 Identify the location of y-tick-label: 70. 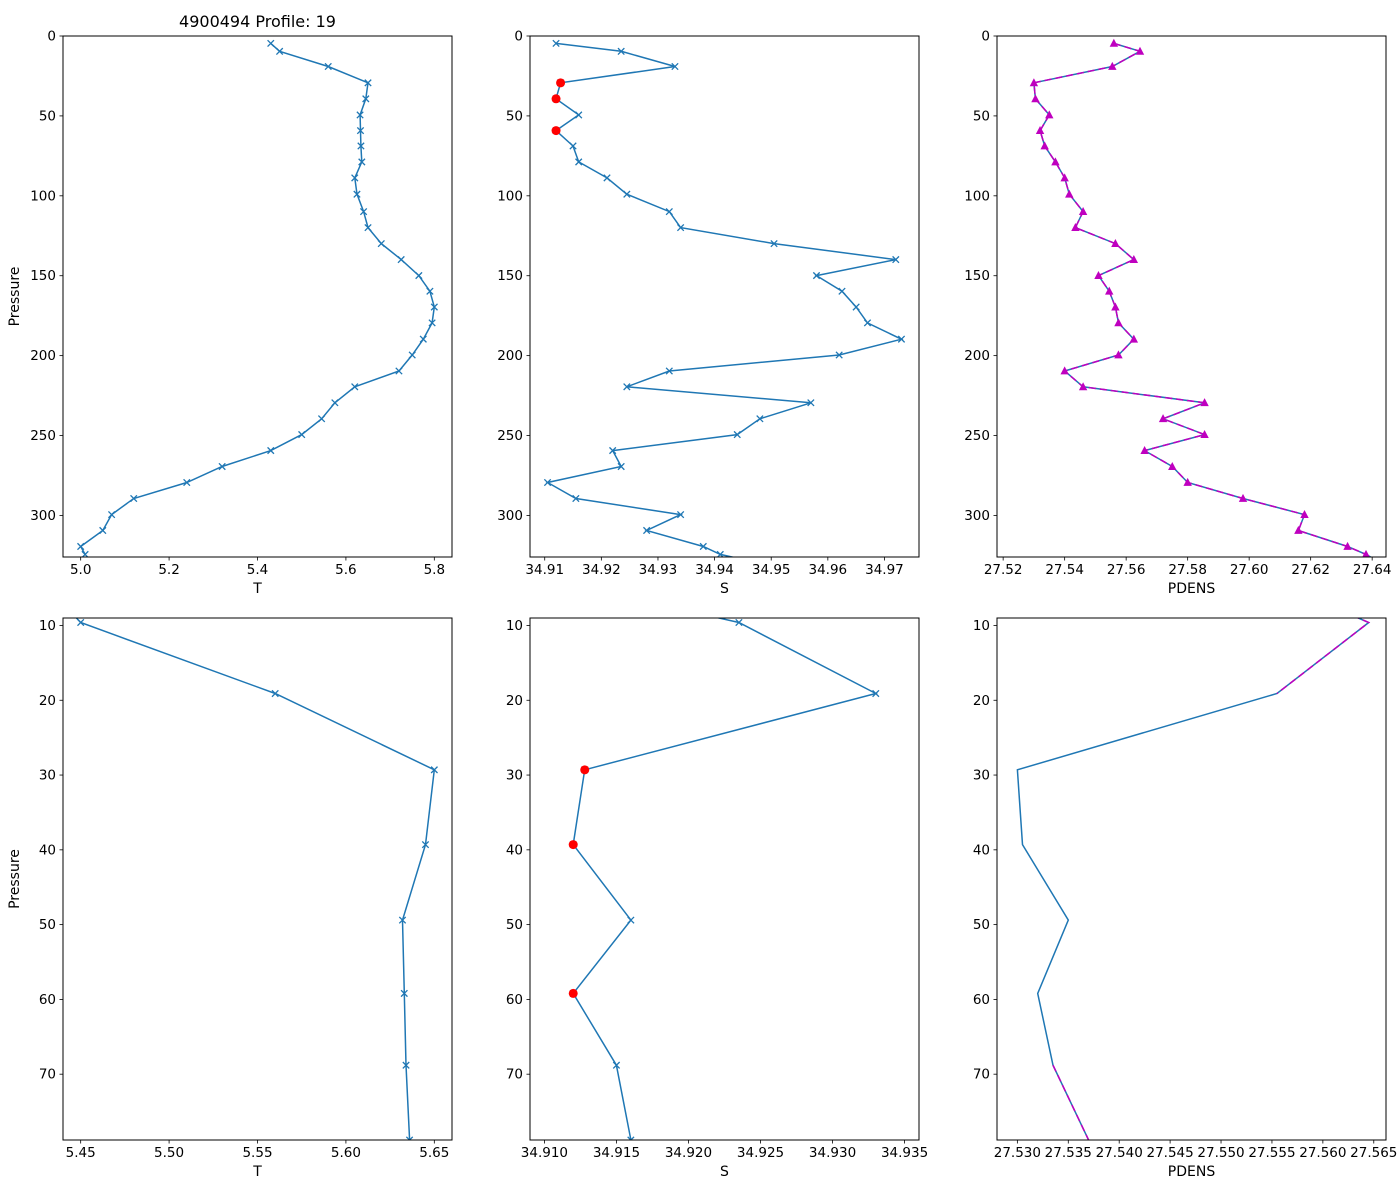
(514, 1075).